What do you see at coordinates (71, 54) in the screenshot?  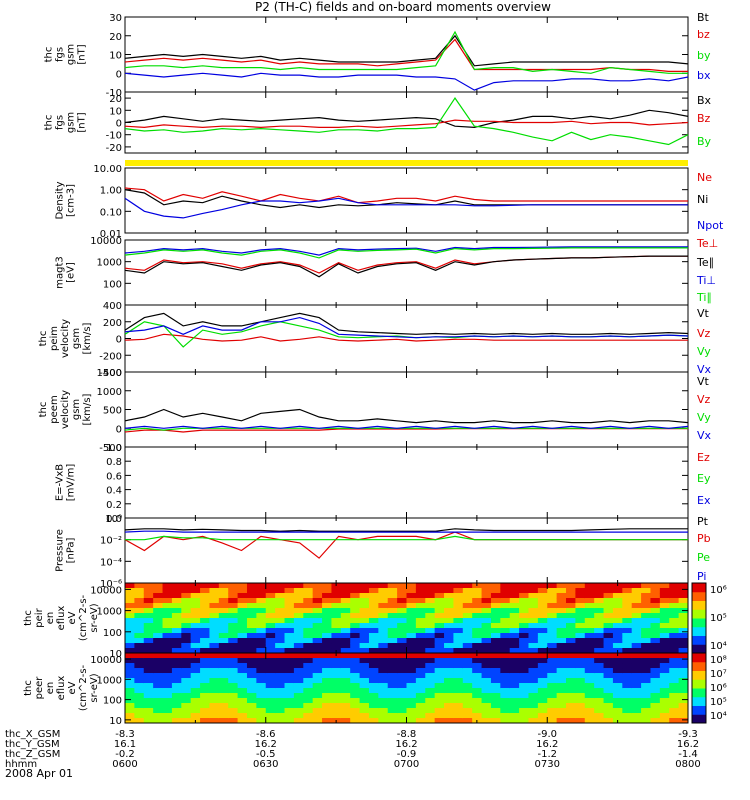 I see `y-axis-label-line: gsm` at bounding box center [71, 54].